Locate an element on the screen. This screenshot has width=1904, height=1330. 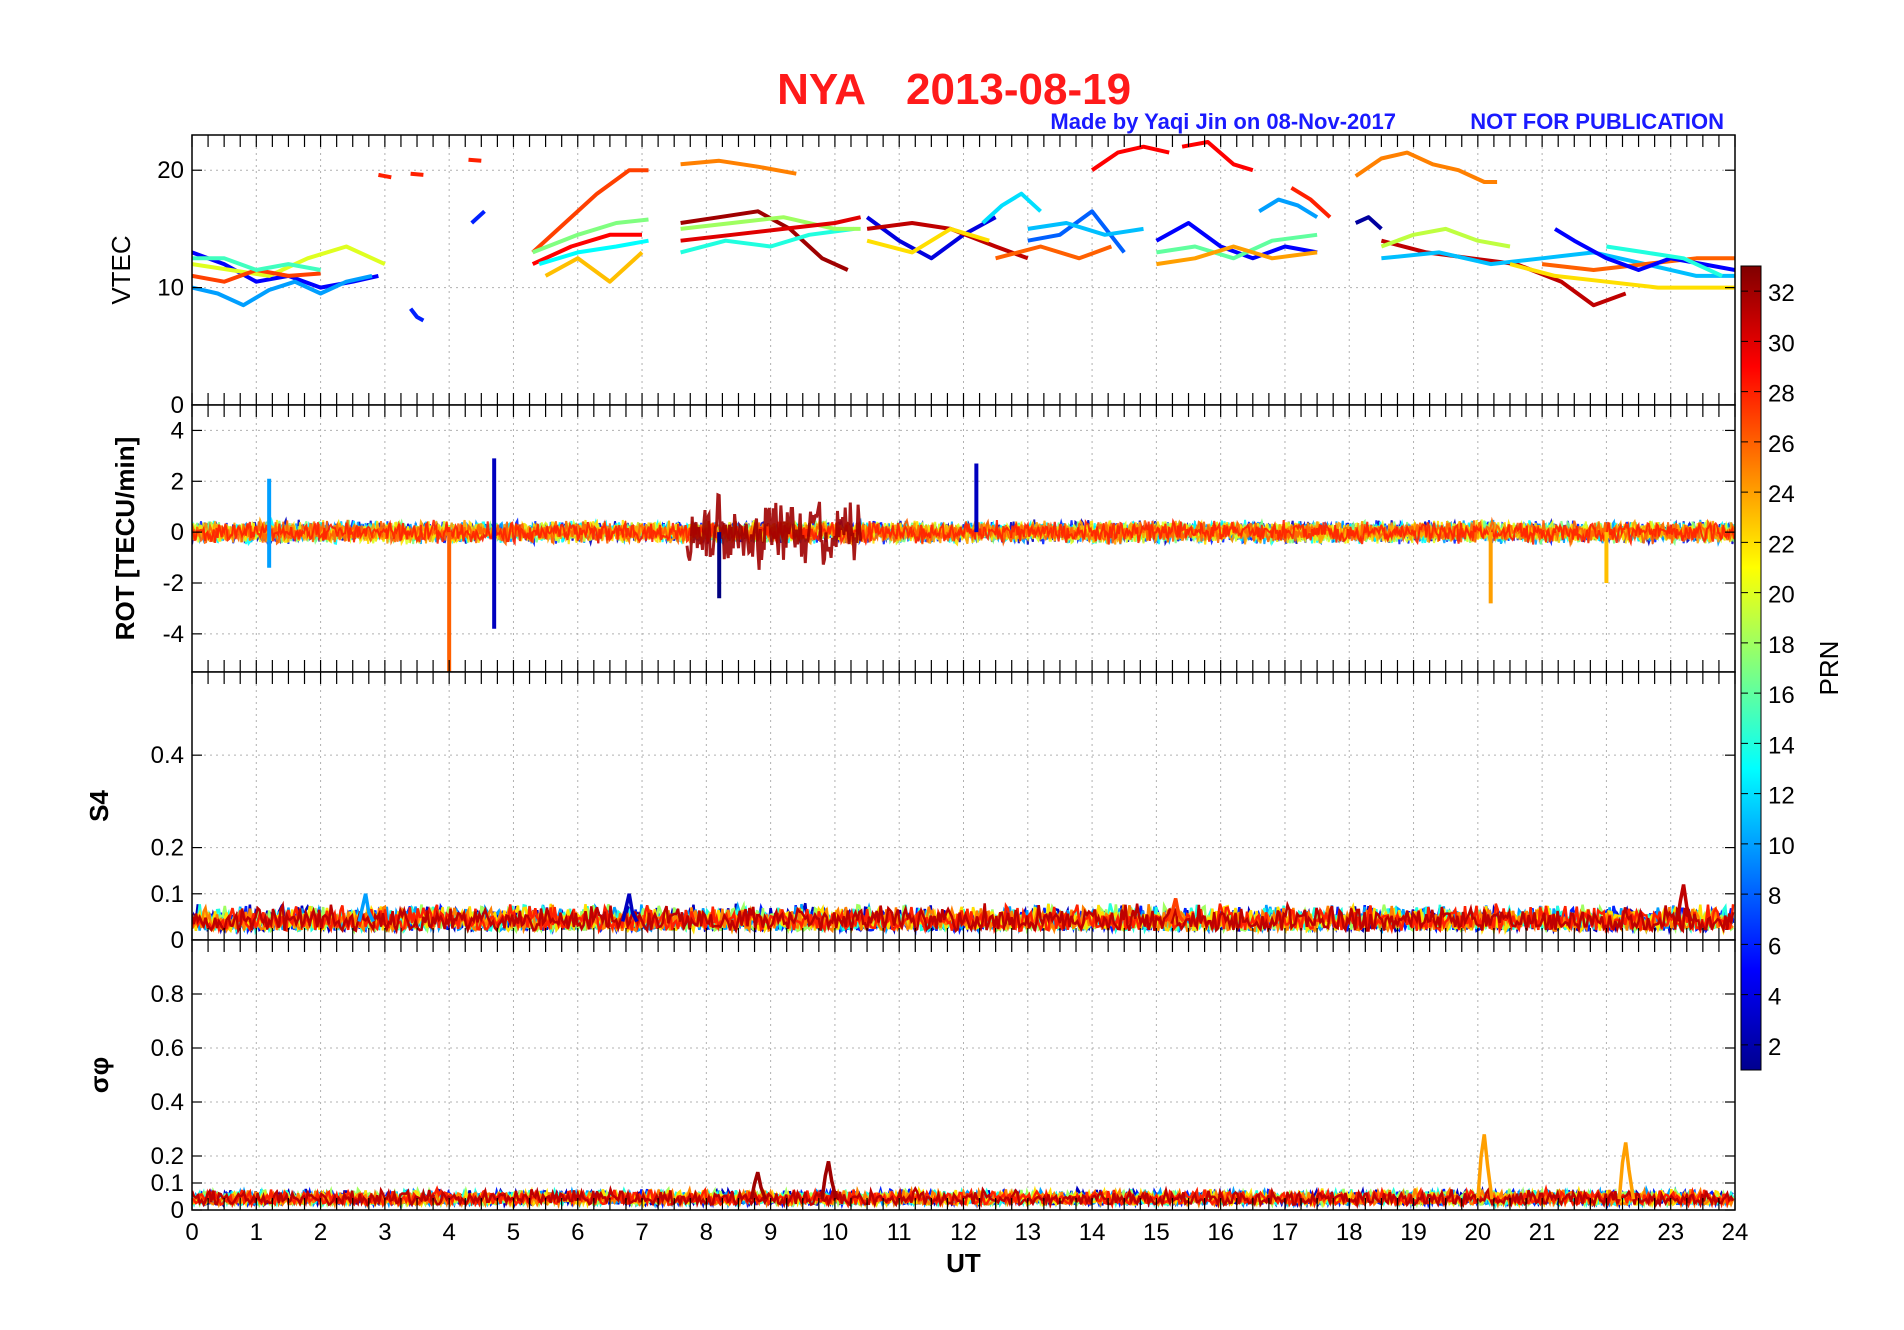
tick-label-x: 22 is located at coordinates (1606, 1232).